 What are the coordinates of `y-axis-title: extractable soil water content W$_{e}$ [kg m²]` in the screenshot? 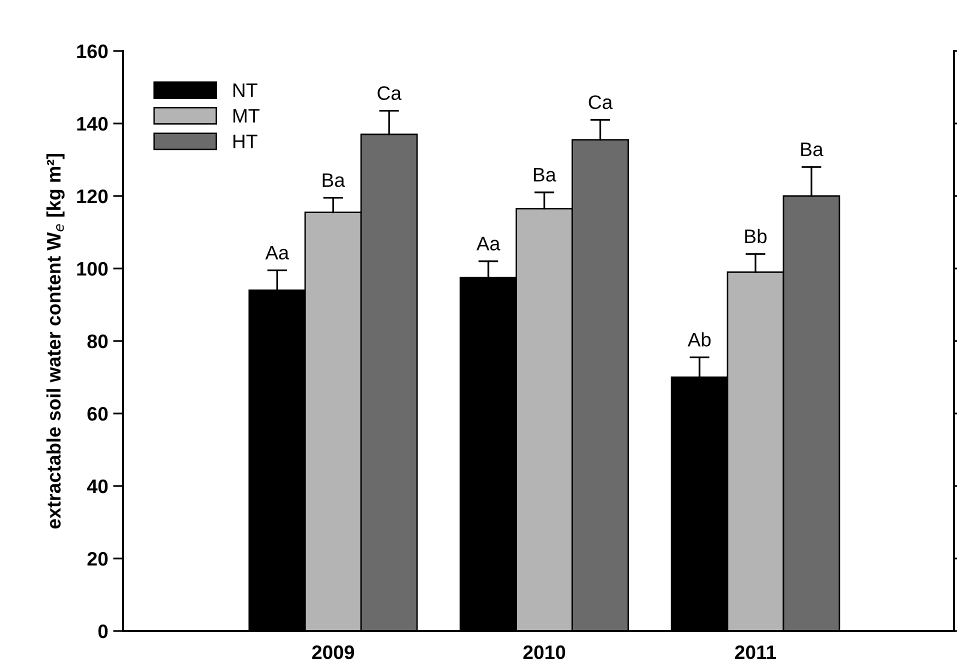 It's located at (55, 341).